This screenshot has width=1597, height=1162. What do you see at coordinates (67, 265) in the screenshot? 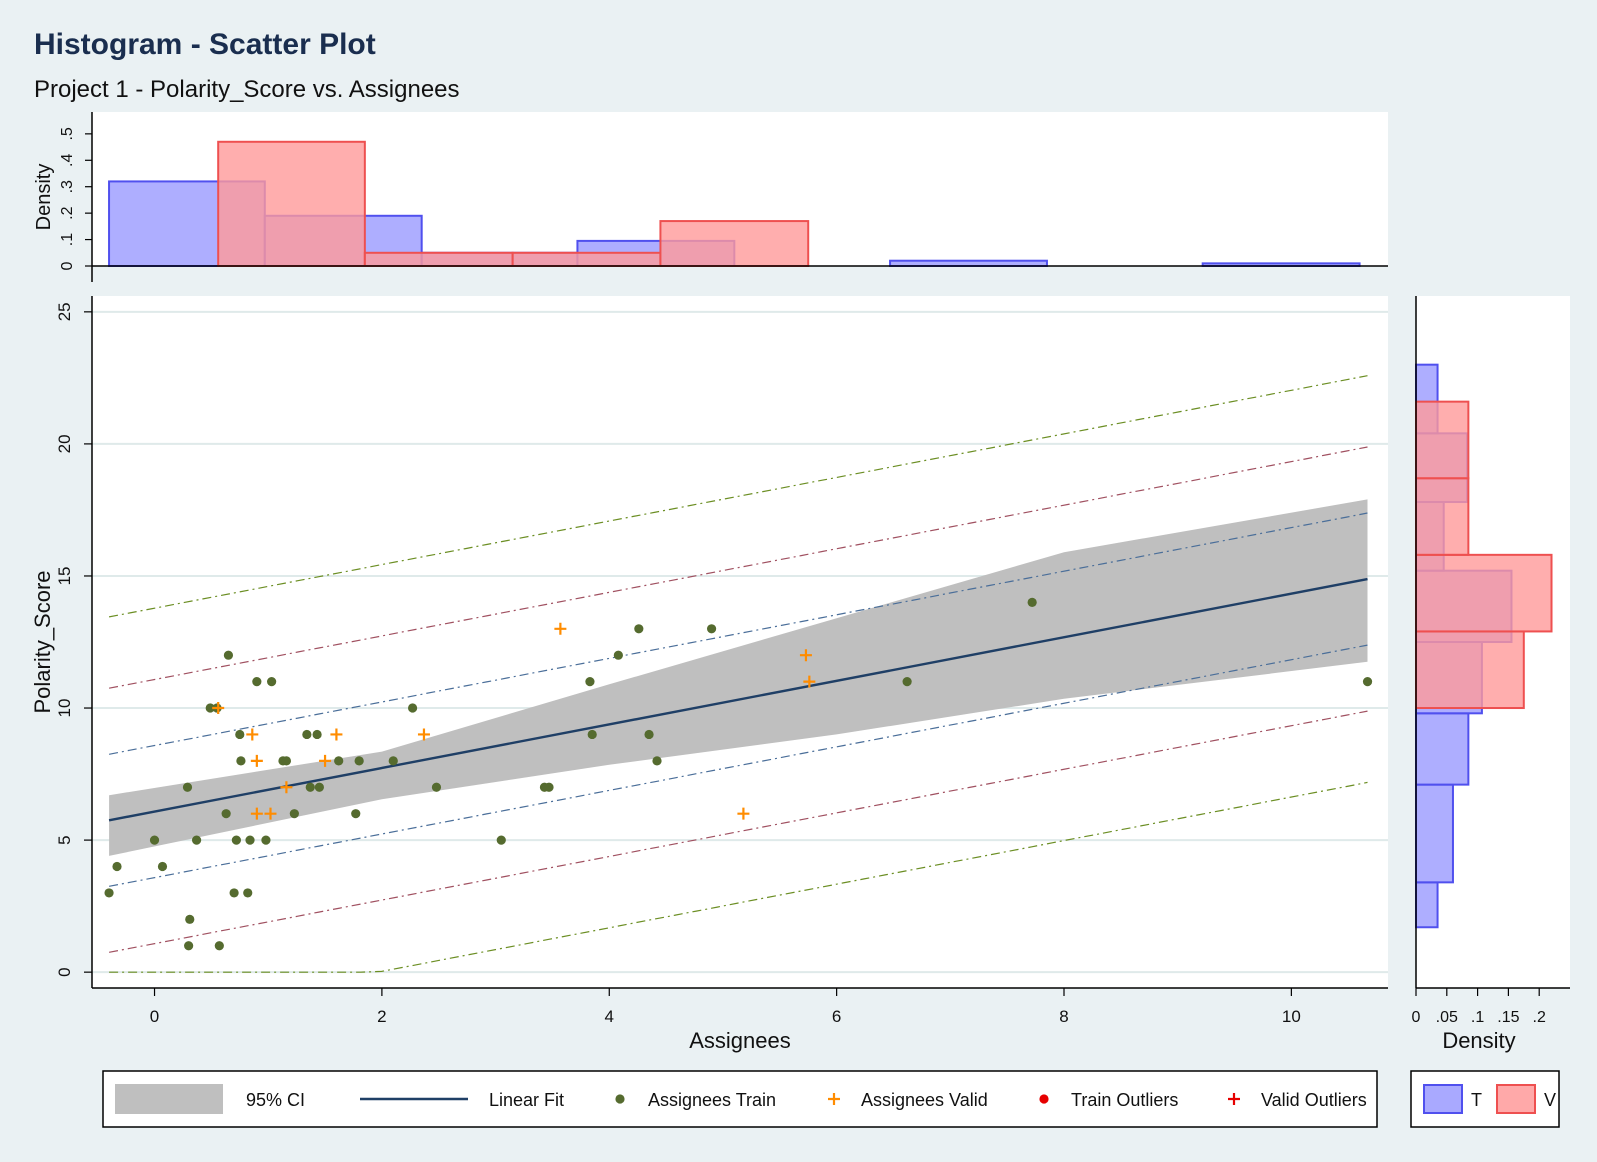
I see `top-hist-y-tick-label: 0` at bounding box center [67, 265].